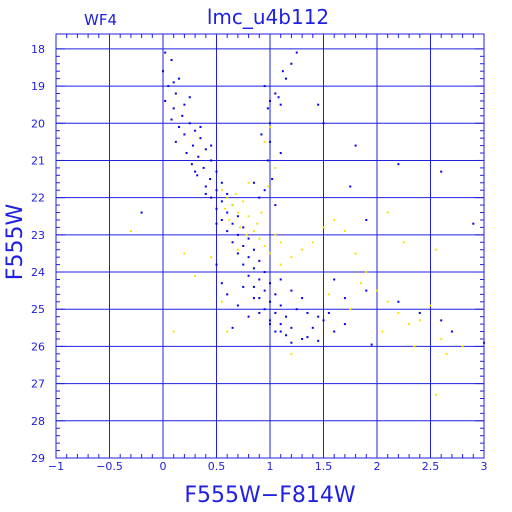 This screenshot has height=512, width=512. What do you see at coordinates (38, 123) in the screenshot?
I see `y-tick-label: 20` at bounding box center [38, 123].